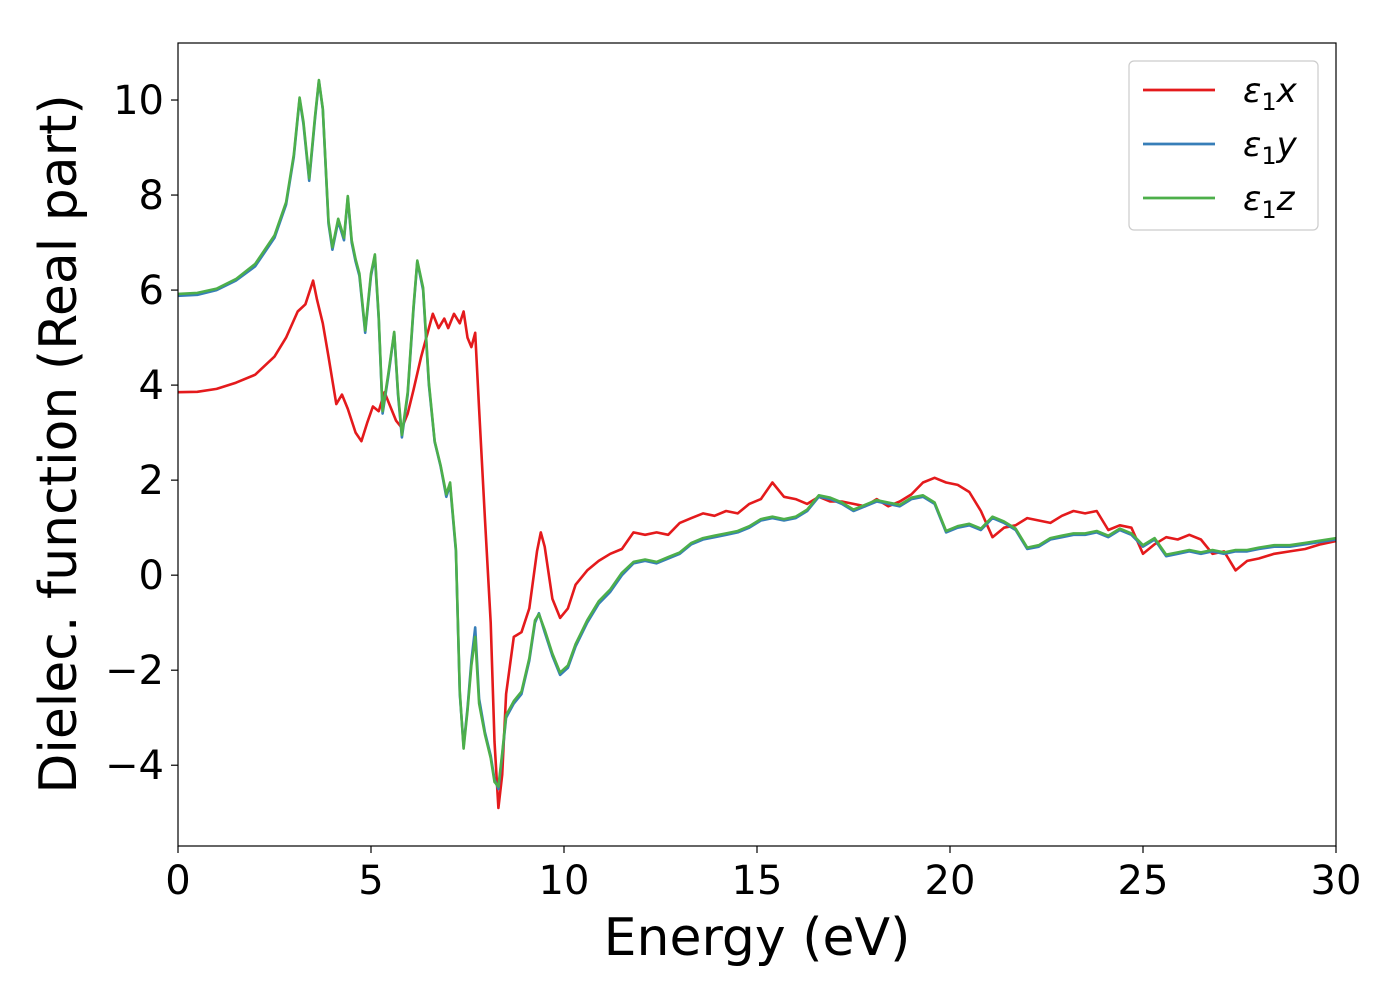  What do you see at coordinates (1270, 147) in the screenshot?
I see `legend-label-y: ε1y` at bounding box center [1270, 147].